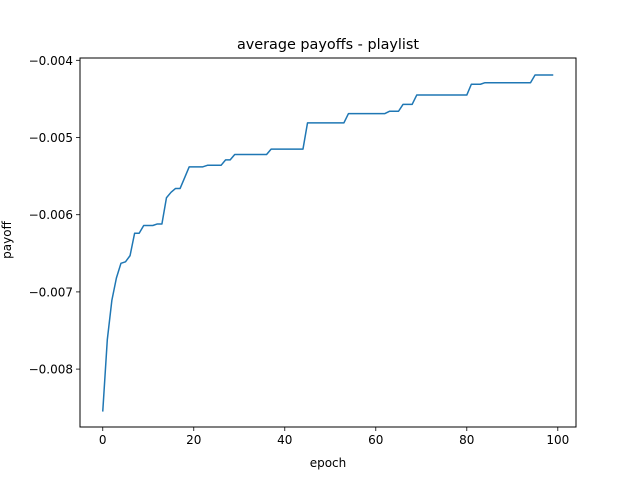 Image resolution: width=640 pixels, height=480 pixels. Describe the element at coordinates (7, 239) in the screenshot. I see `y-axis-label: payoff` at that location.